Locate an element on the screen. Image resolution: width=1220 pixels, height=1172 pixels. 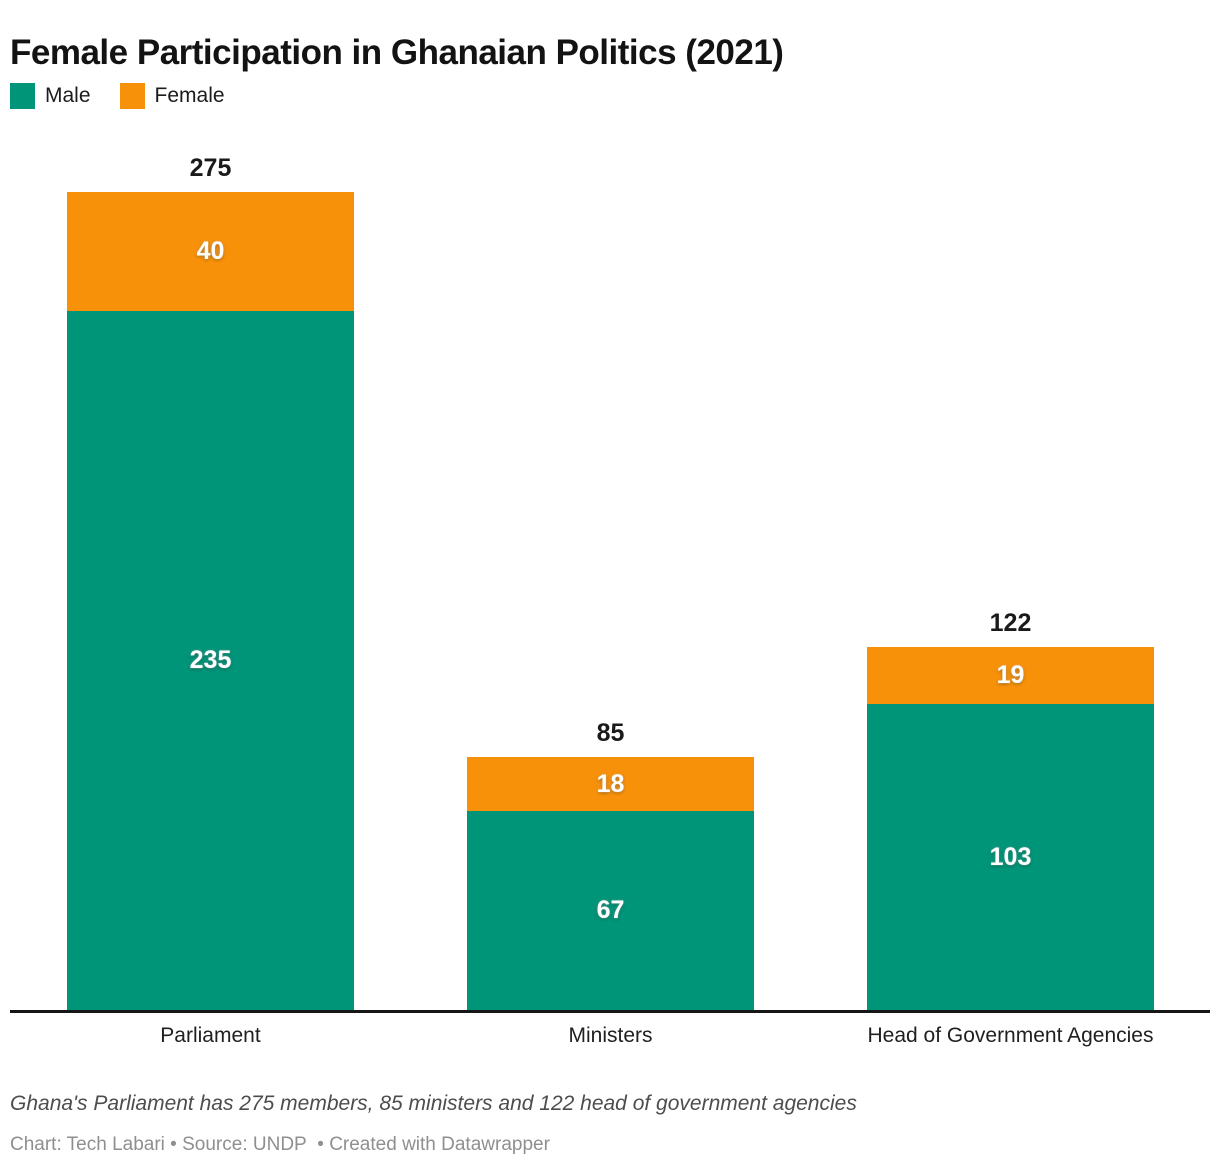
segment-male-ministers: 67 is located at coordinates (610, 910).